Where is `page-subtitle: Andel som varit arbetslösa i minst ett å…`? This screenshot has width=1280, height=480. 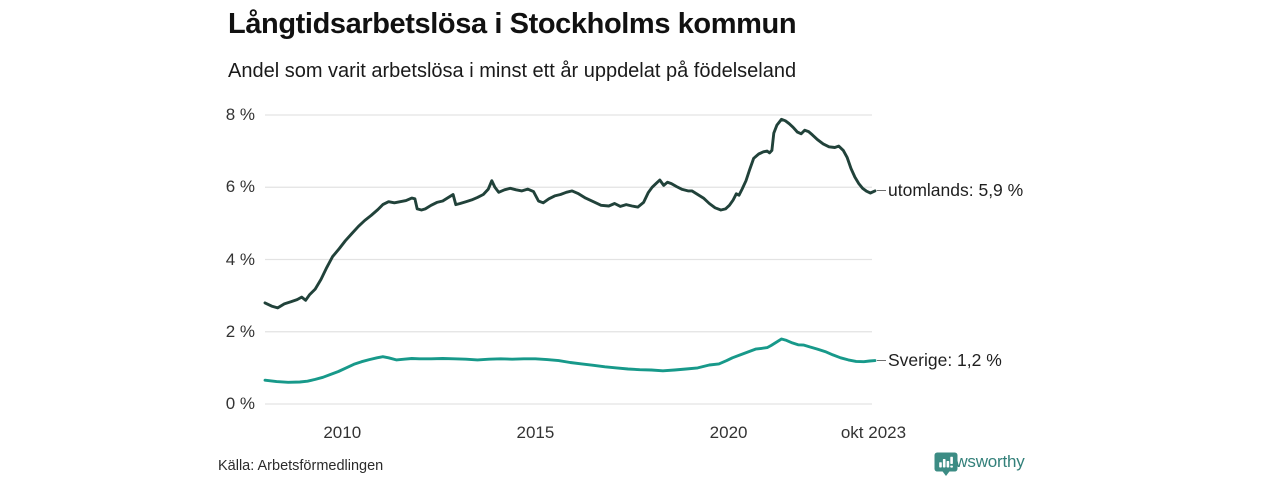
page-subtitle: Andel som varit arbetslösa i minst ett å… is located at coordinates (512, 71).